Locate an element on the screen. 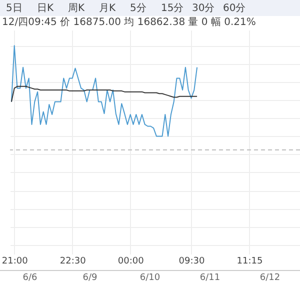  text: 6/12 is located at coordinates (270, 278).